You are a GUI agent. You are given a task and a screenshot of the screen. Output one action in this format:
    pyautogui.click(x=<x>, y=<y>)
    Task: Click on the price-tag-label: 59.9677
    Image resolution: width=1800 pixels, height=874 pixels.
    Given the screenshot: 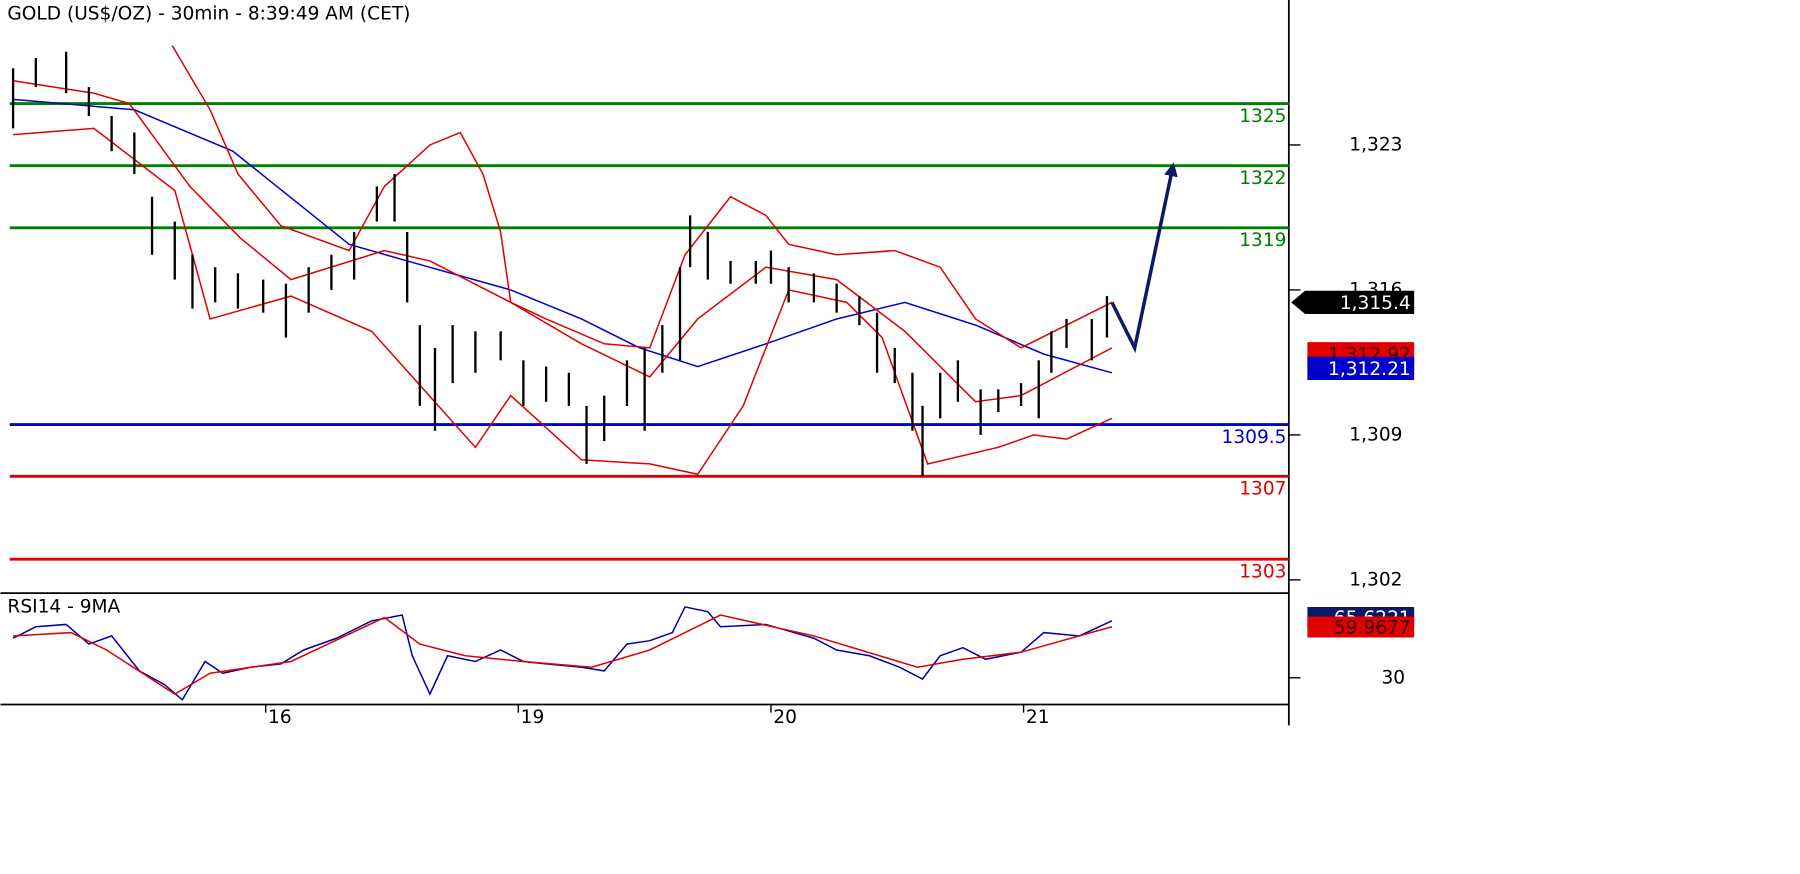 What is the action you would take?
    pyautogui.click(x=1372, y=628)
    